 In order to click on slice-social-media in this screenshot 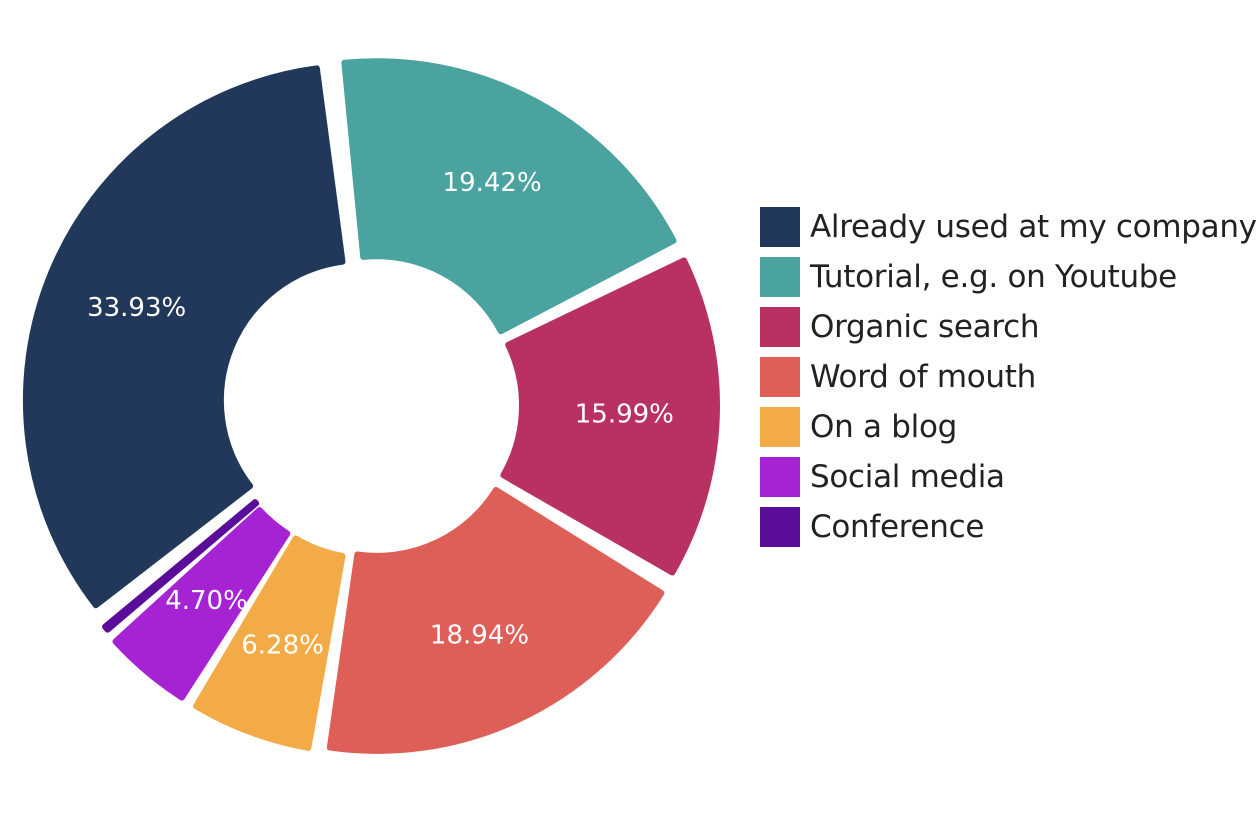, I will do `click(201, 604)`.